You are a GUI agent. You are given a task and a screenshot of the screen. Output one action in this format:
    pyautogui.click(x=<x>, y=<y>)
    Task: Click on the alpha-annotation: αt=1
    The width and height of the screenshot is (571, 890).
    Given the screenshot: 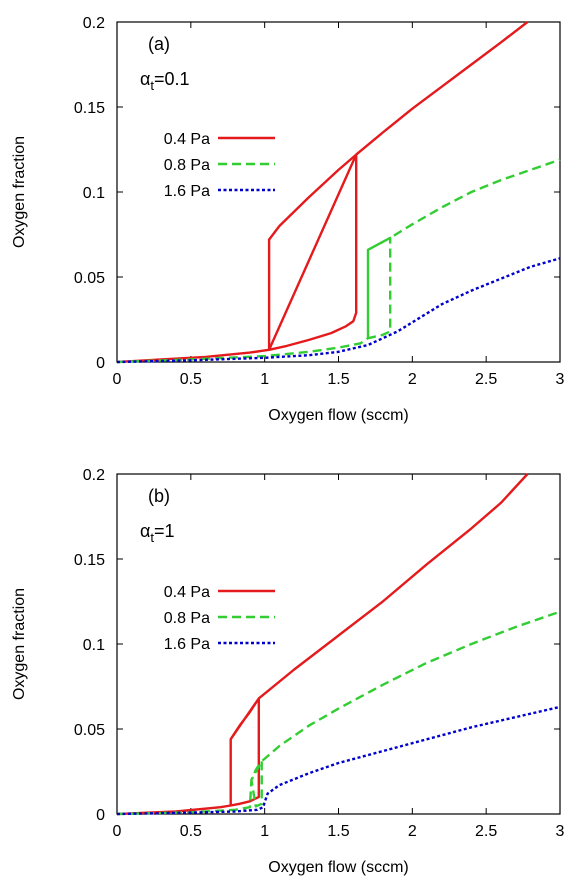 What is the action you would take?
    pyautogui.click(x=157, y=533)
    